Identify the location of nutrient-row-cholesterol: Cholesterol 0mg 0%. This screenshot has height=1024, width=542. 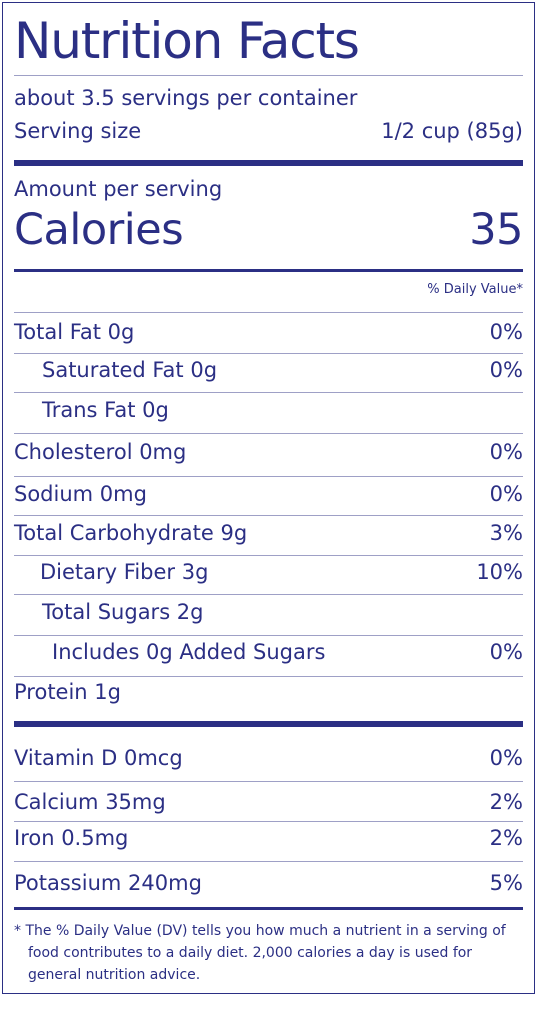
(268, 452).